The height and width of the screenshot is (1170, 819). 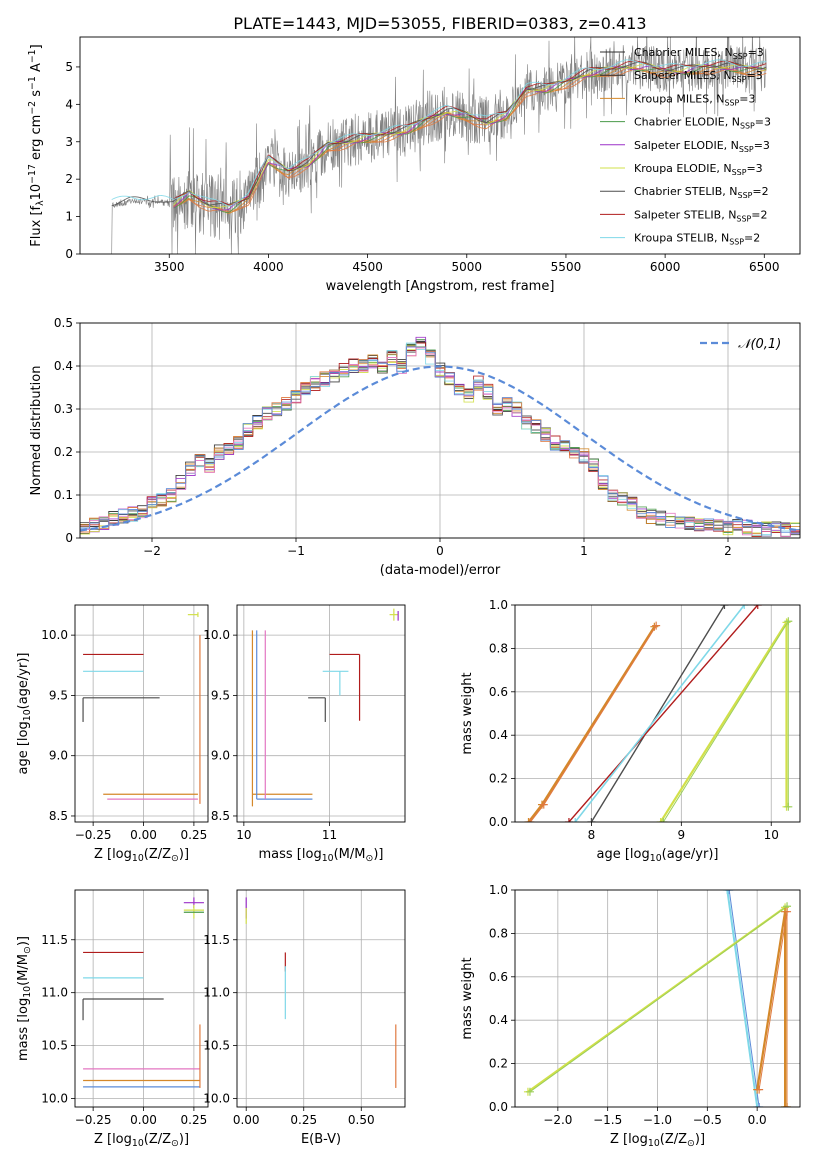 What do you see at coordinates (243, 835) in the screenshot?
I see `age-vs-mass-xtick-label: 10` at bounding box center [243, 835].